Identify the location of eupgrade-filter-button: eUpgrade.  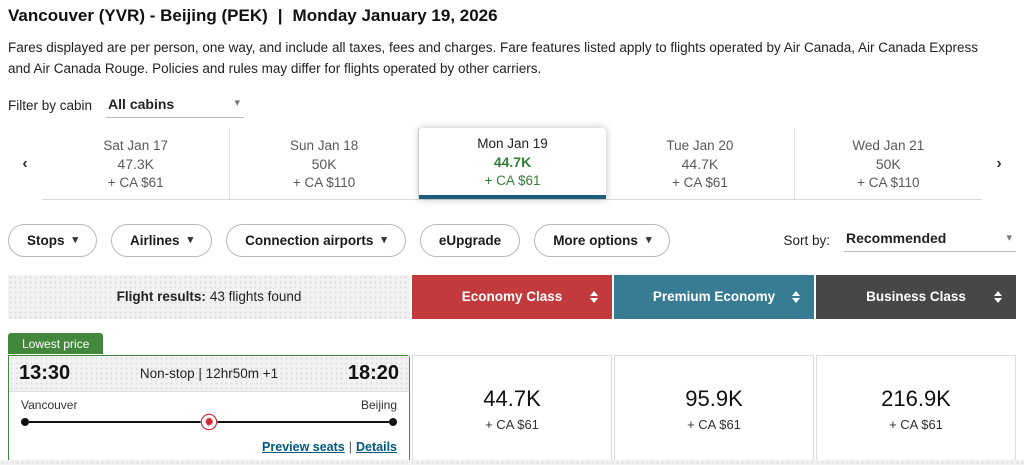
(470, 240).